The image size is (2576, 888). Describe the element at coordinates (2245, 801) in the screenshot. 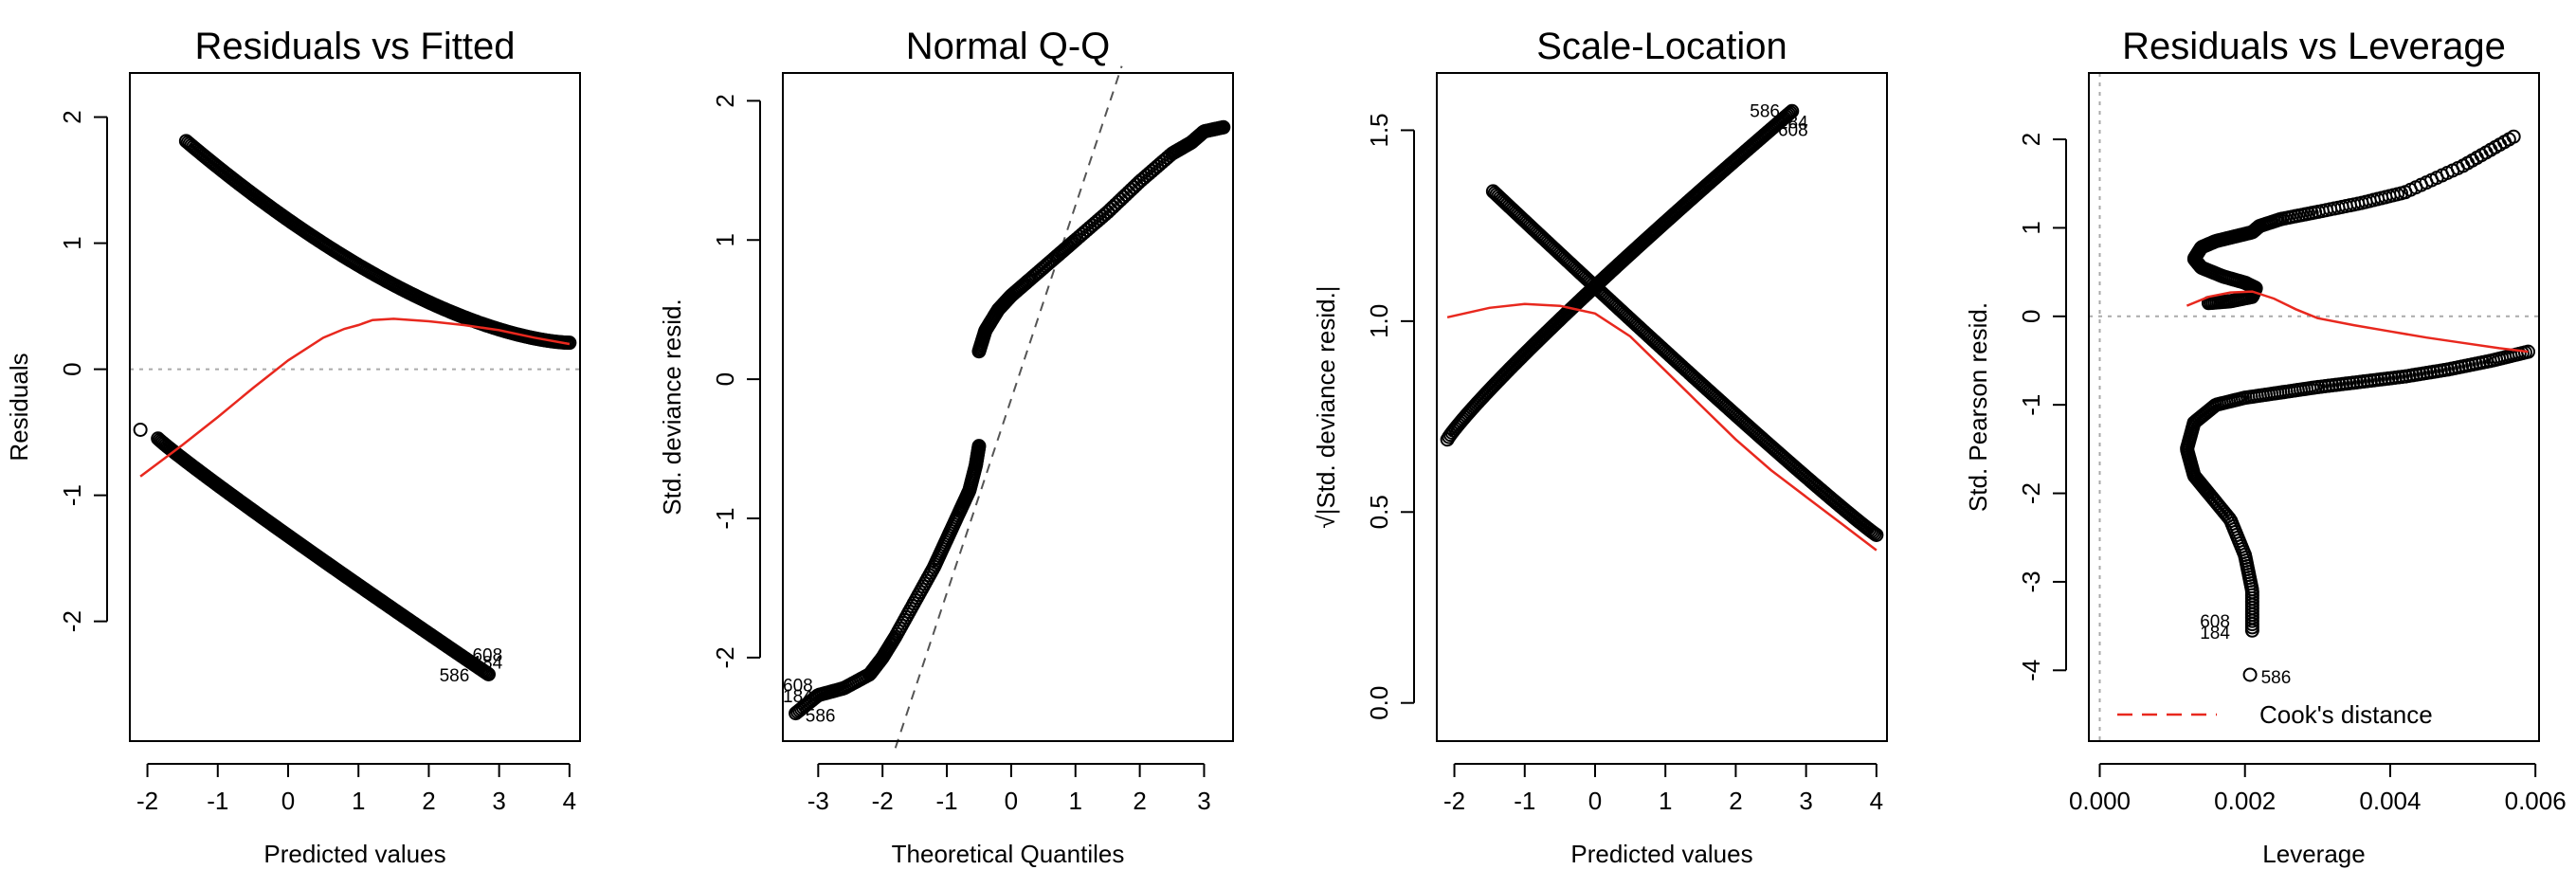

I see `x-tick-label: 0.002` at that location.